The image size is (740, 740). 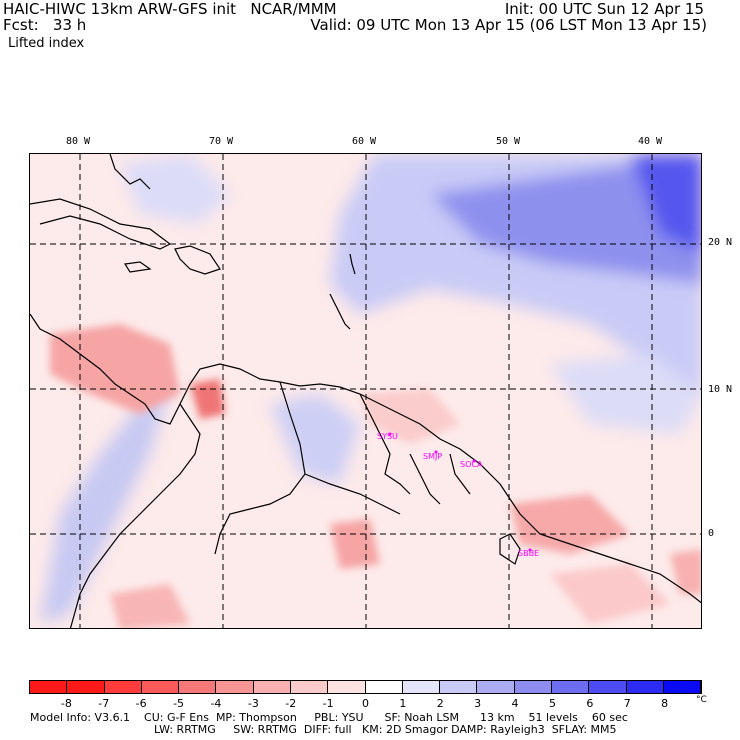 What do you see at coordinates (328, 703) in the screenshot?
I see `colorbar-tick-label: -1` at bounding box center [328, 703].